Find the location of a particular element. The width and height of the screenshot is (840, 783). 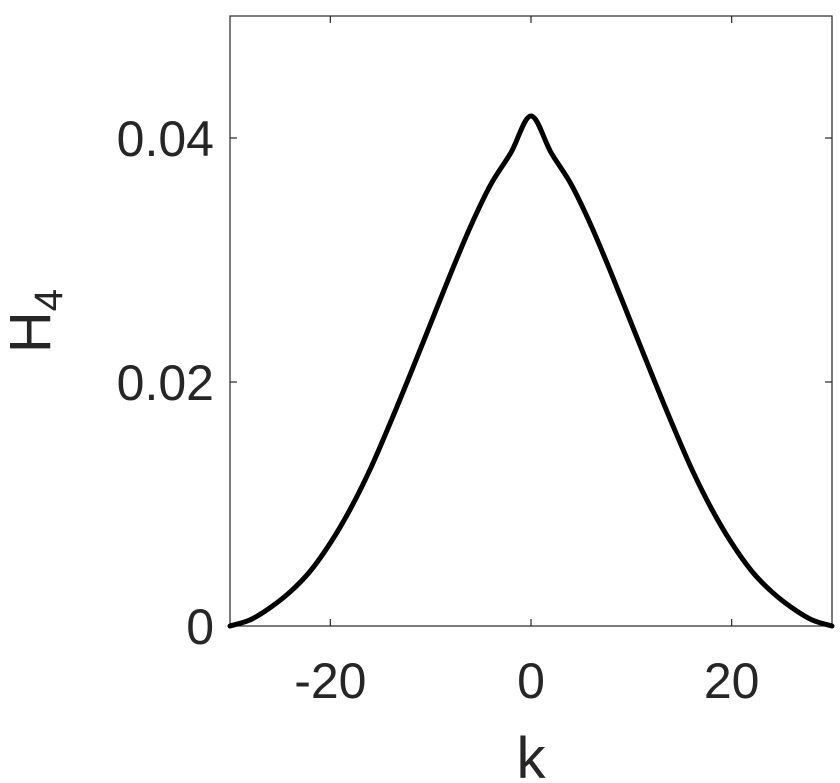

y-axis-label-group: H4 is located at coordinates (35, 321).